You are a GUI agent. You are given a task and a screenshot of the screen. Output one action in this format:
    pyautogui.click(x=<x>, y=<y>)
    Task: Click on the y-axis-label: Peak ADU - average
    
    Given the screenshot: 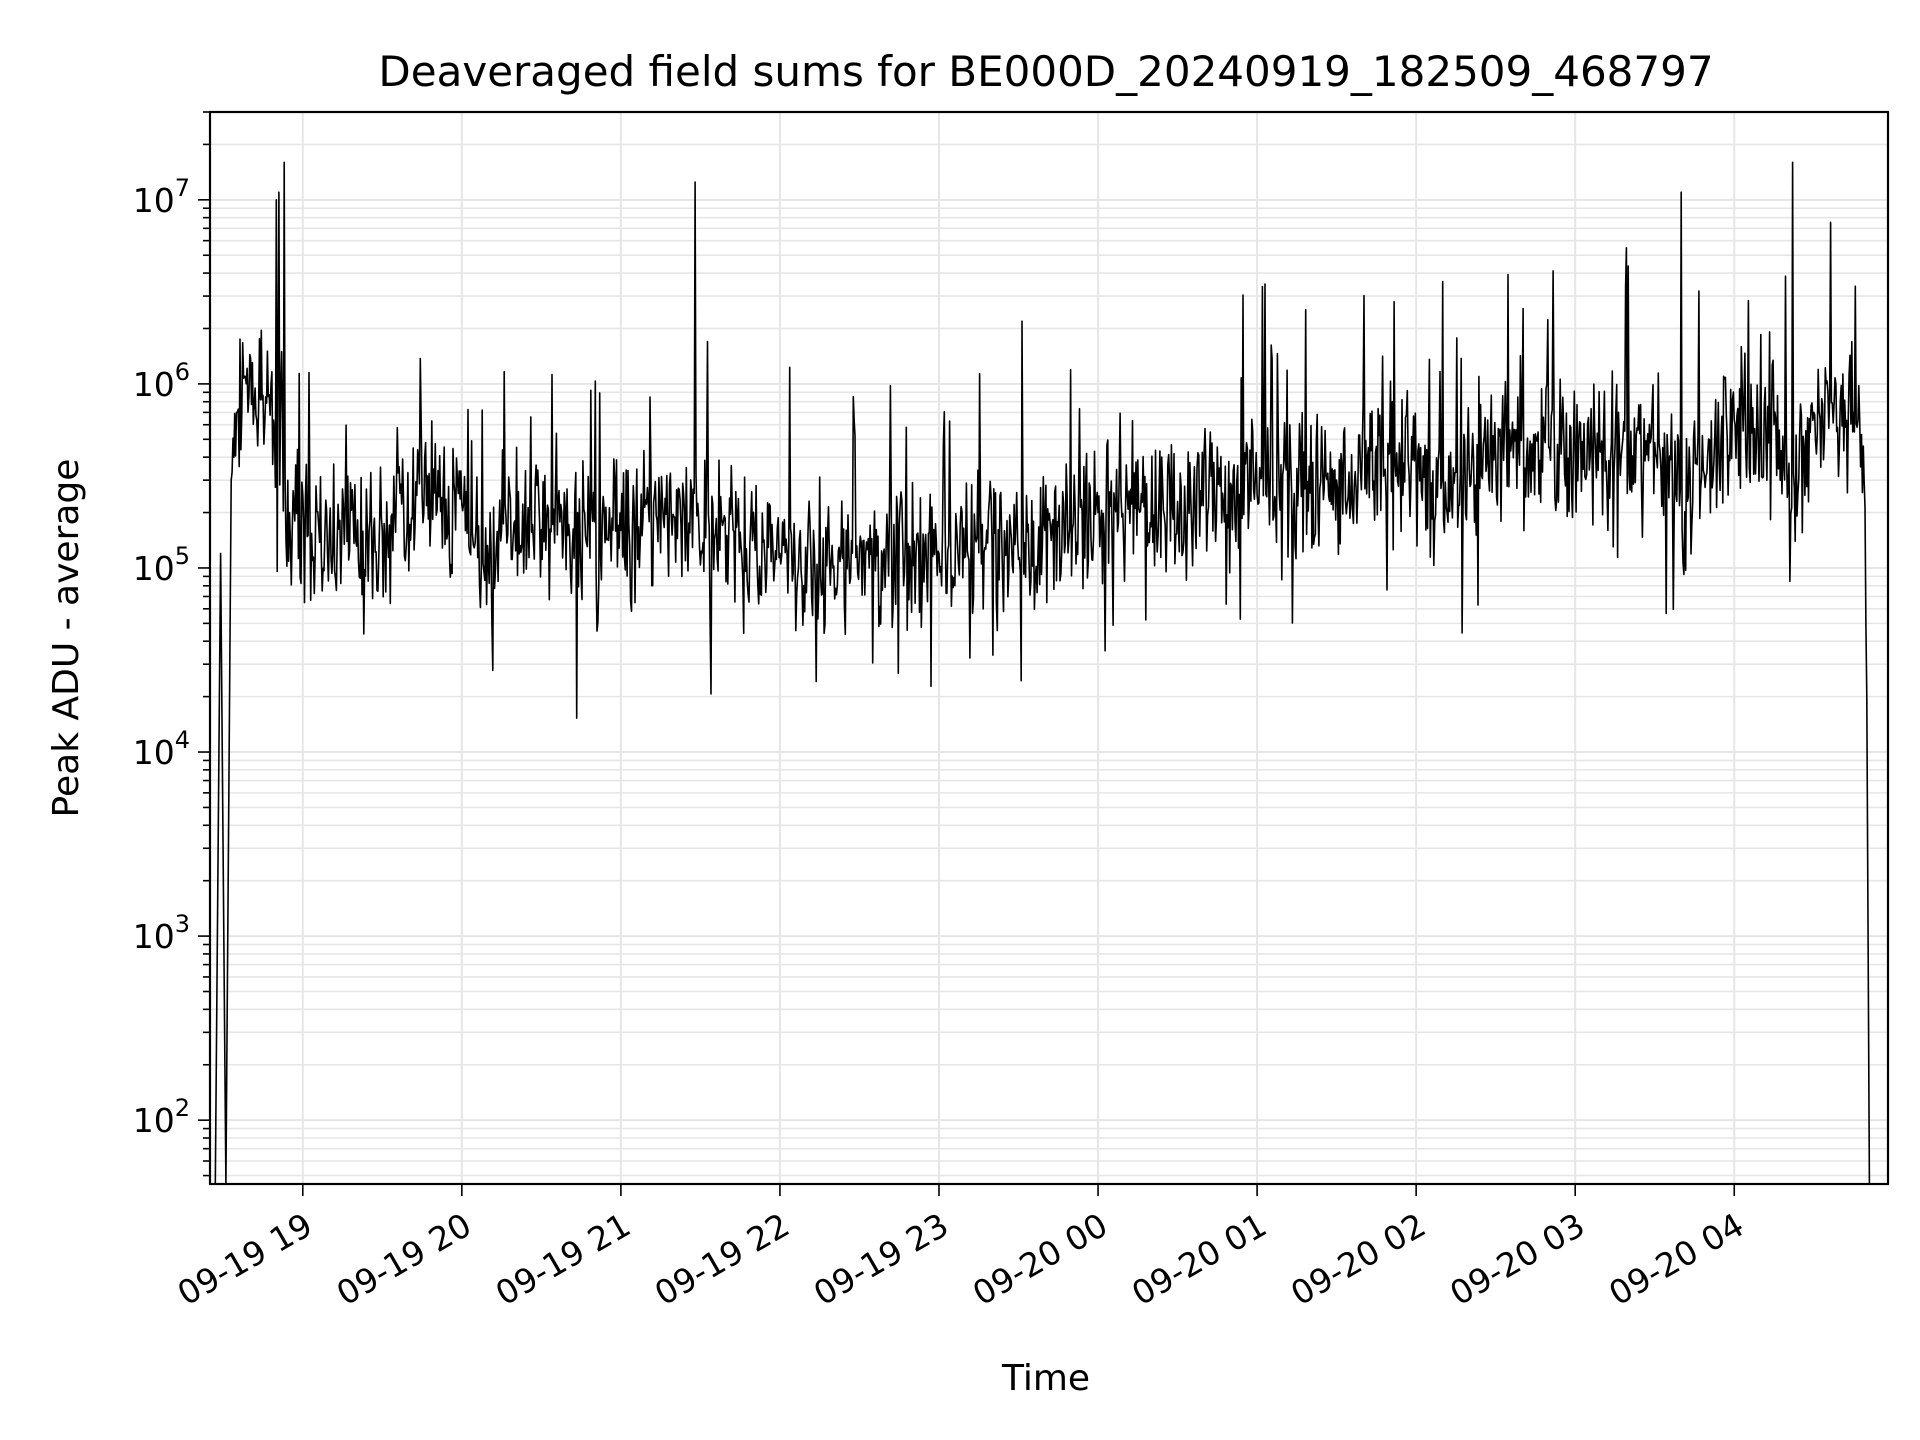 What is the action you would take?
    pyautogui.click(x=66, y=638)
    